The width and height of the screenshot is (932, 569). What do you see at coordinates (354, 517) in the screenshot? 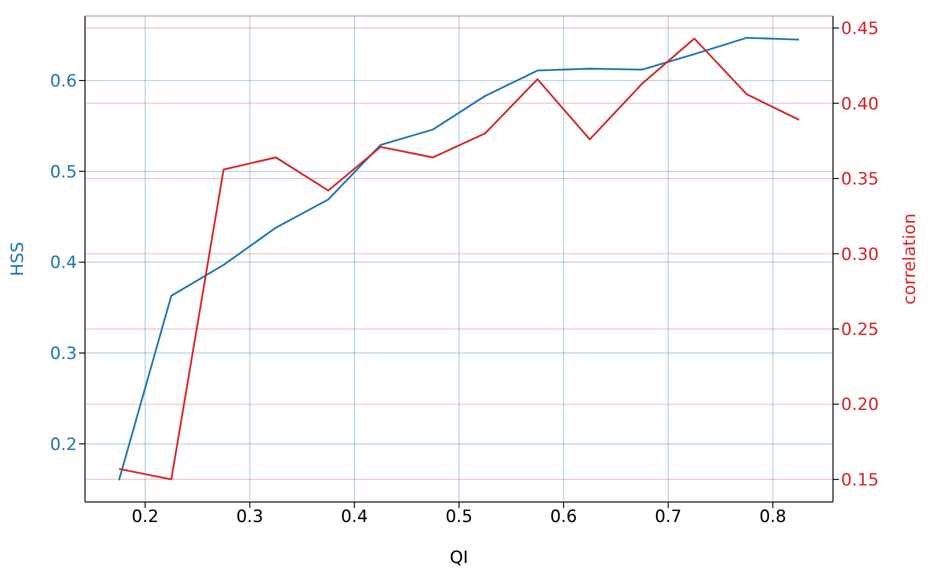
I see `x-tick-label: 0.4` at bounding box center [354, 517].